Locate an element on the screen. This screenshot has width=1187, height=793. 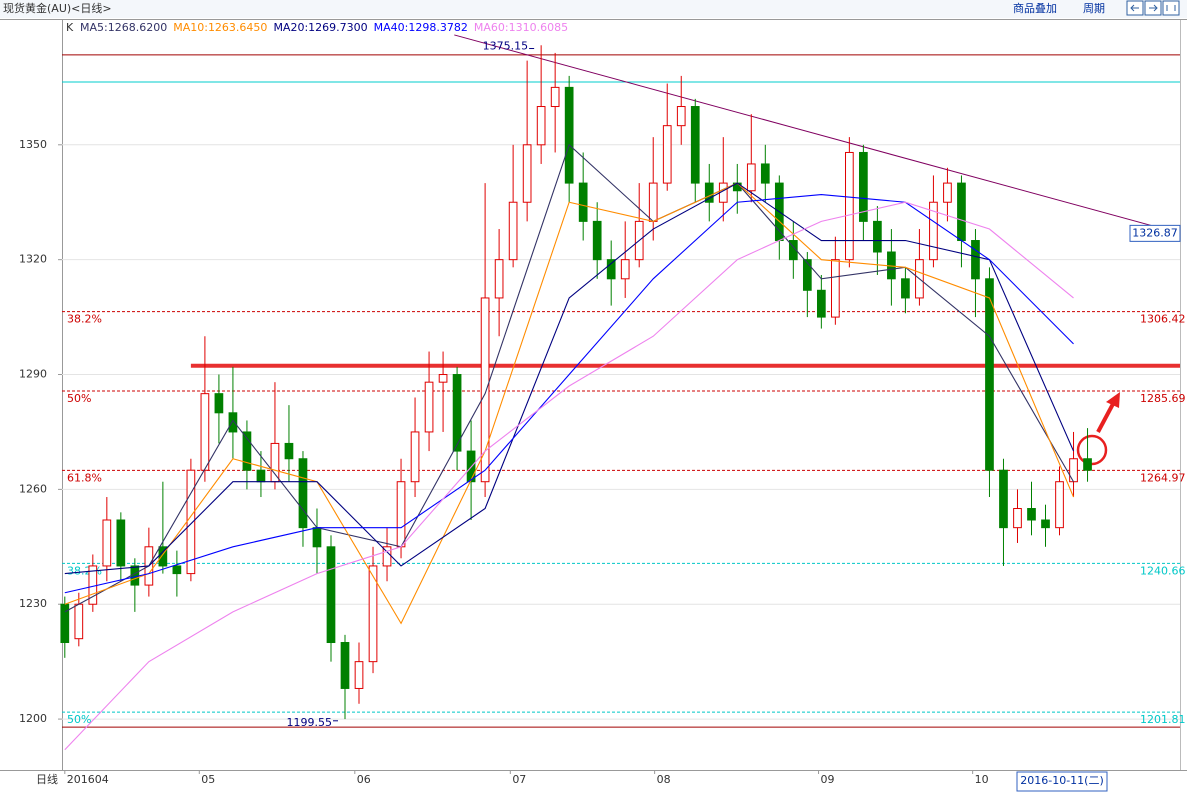
y-tick-label: 1200 is located at coordinates (33, 718).